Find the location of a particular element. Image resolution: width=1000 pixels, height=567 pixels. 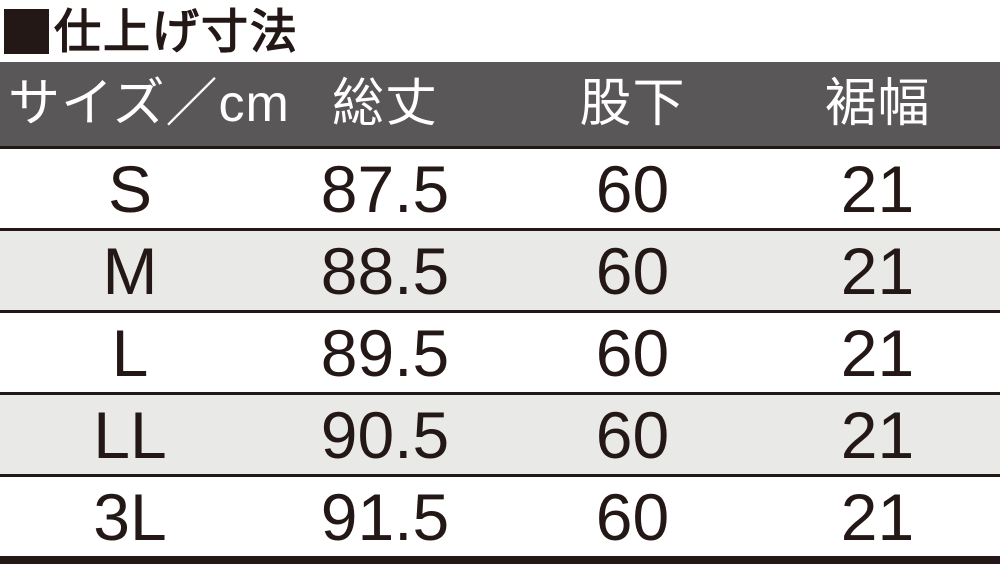

total-length-cell: 88.5 is located at coordinates (385, 270).